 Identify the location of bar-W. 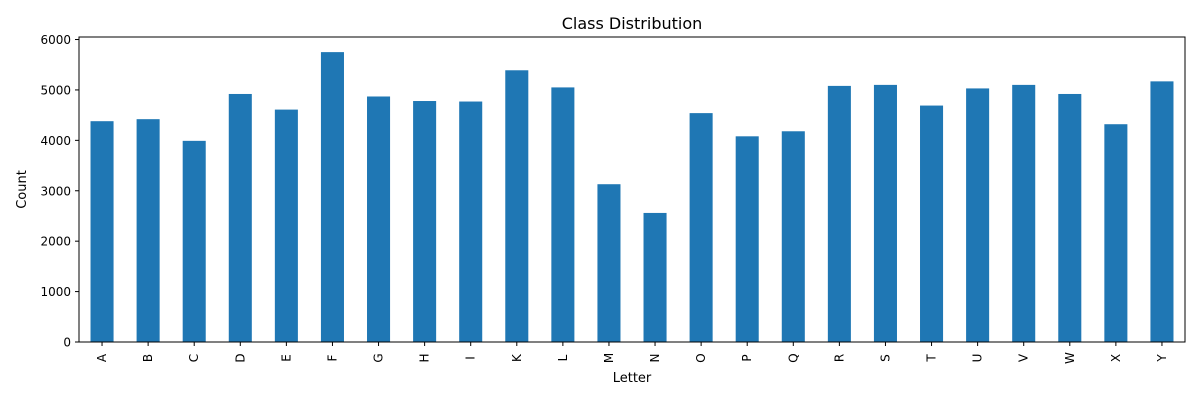
(1070, 217).